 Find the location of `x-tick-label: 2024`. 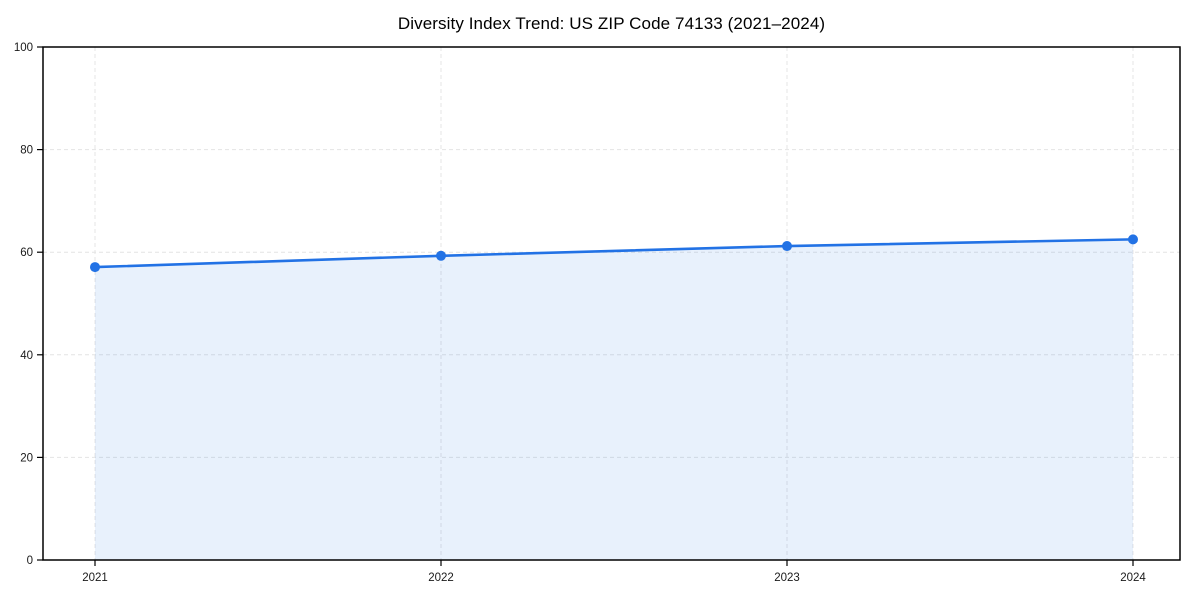

x-tick-label: 2024 is located at coordinates (1133, 578).